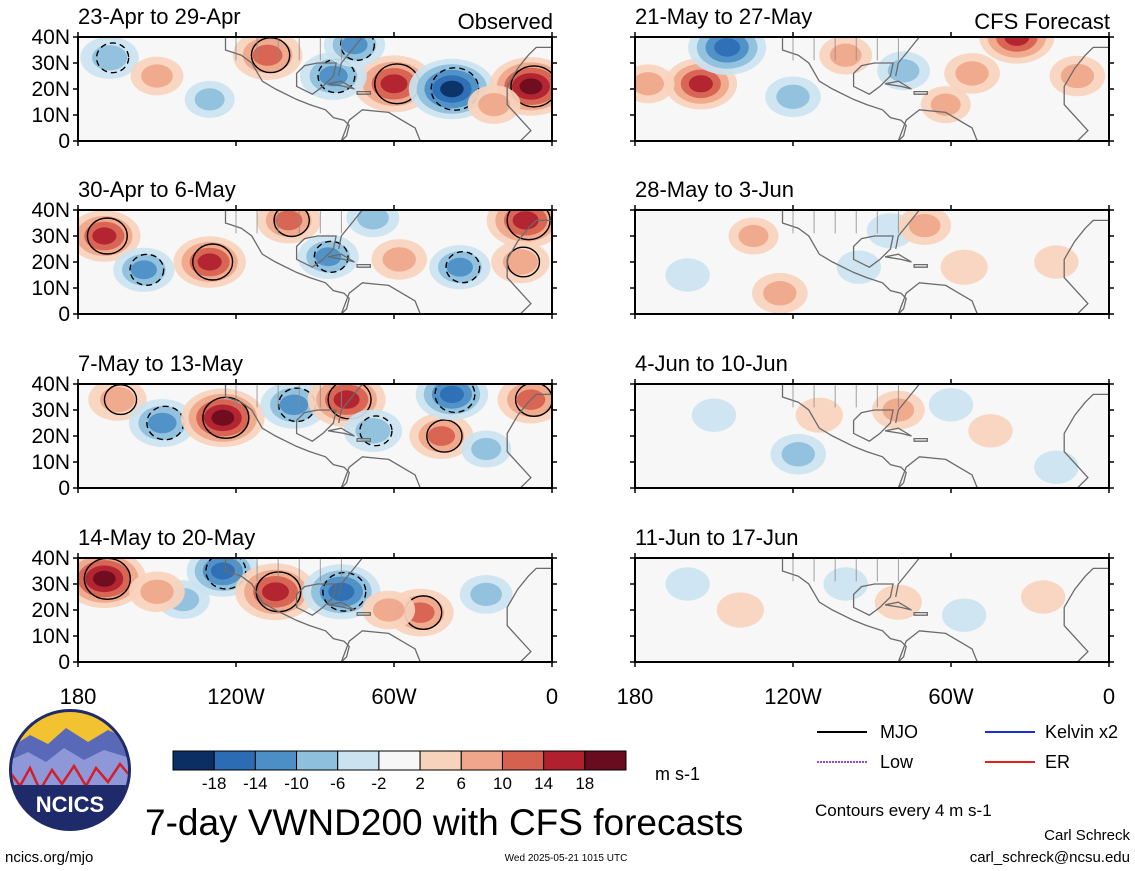 This screenshot has width=1135, height=871. What do you see at coordinates (872, 422) in the screenshot?
I see `panel-forecast-3: 4-Jun to 10-Jun` at bounding box center [872, 422].